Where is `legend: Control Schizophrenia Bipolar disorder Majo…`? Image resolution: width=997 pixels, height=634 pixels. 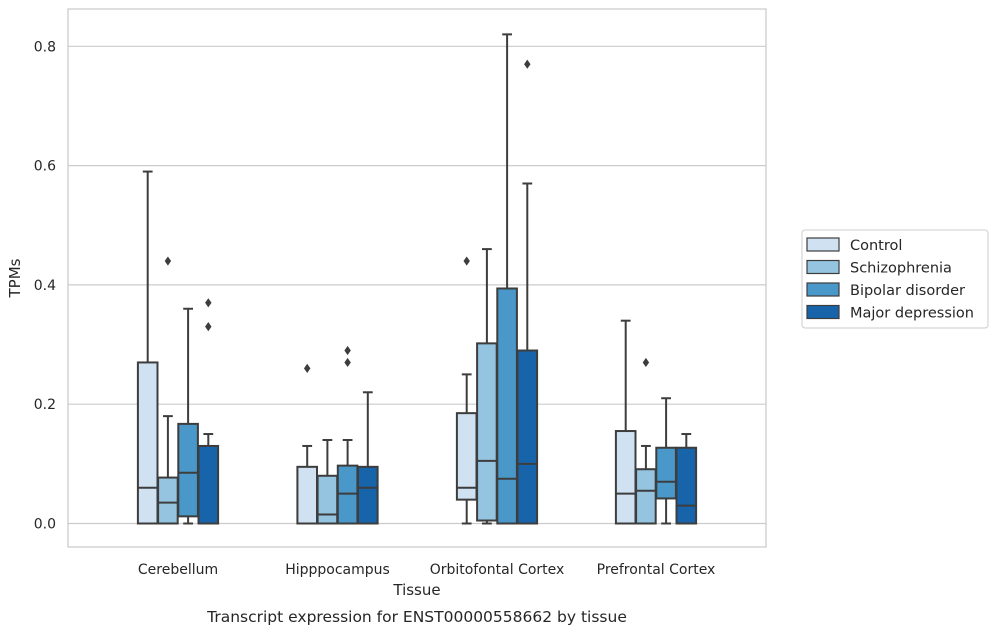 legend: Control Schizophrenia Bipolar disorder Majo… is located at coordinates (895, 279).